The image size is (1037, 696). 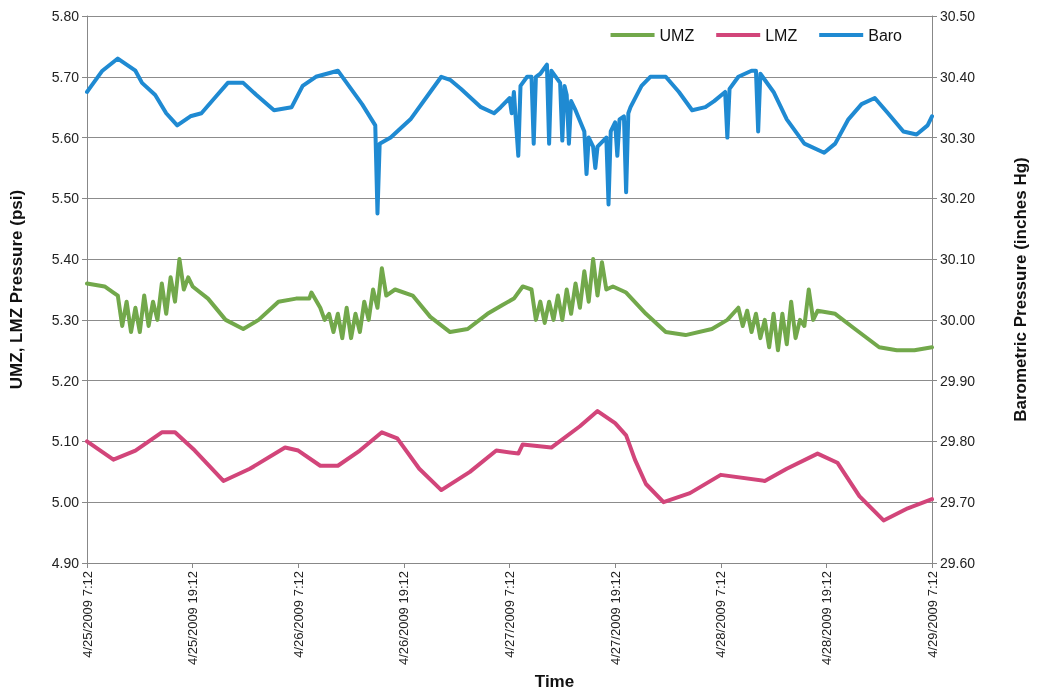 What do you see at coordinates (826, 618) in the screenshot?
I see `x-tick-label: 4/28/2009 19:12` at bounding box center [826, 618].